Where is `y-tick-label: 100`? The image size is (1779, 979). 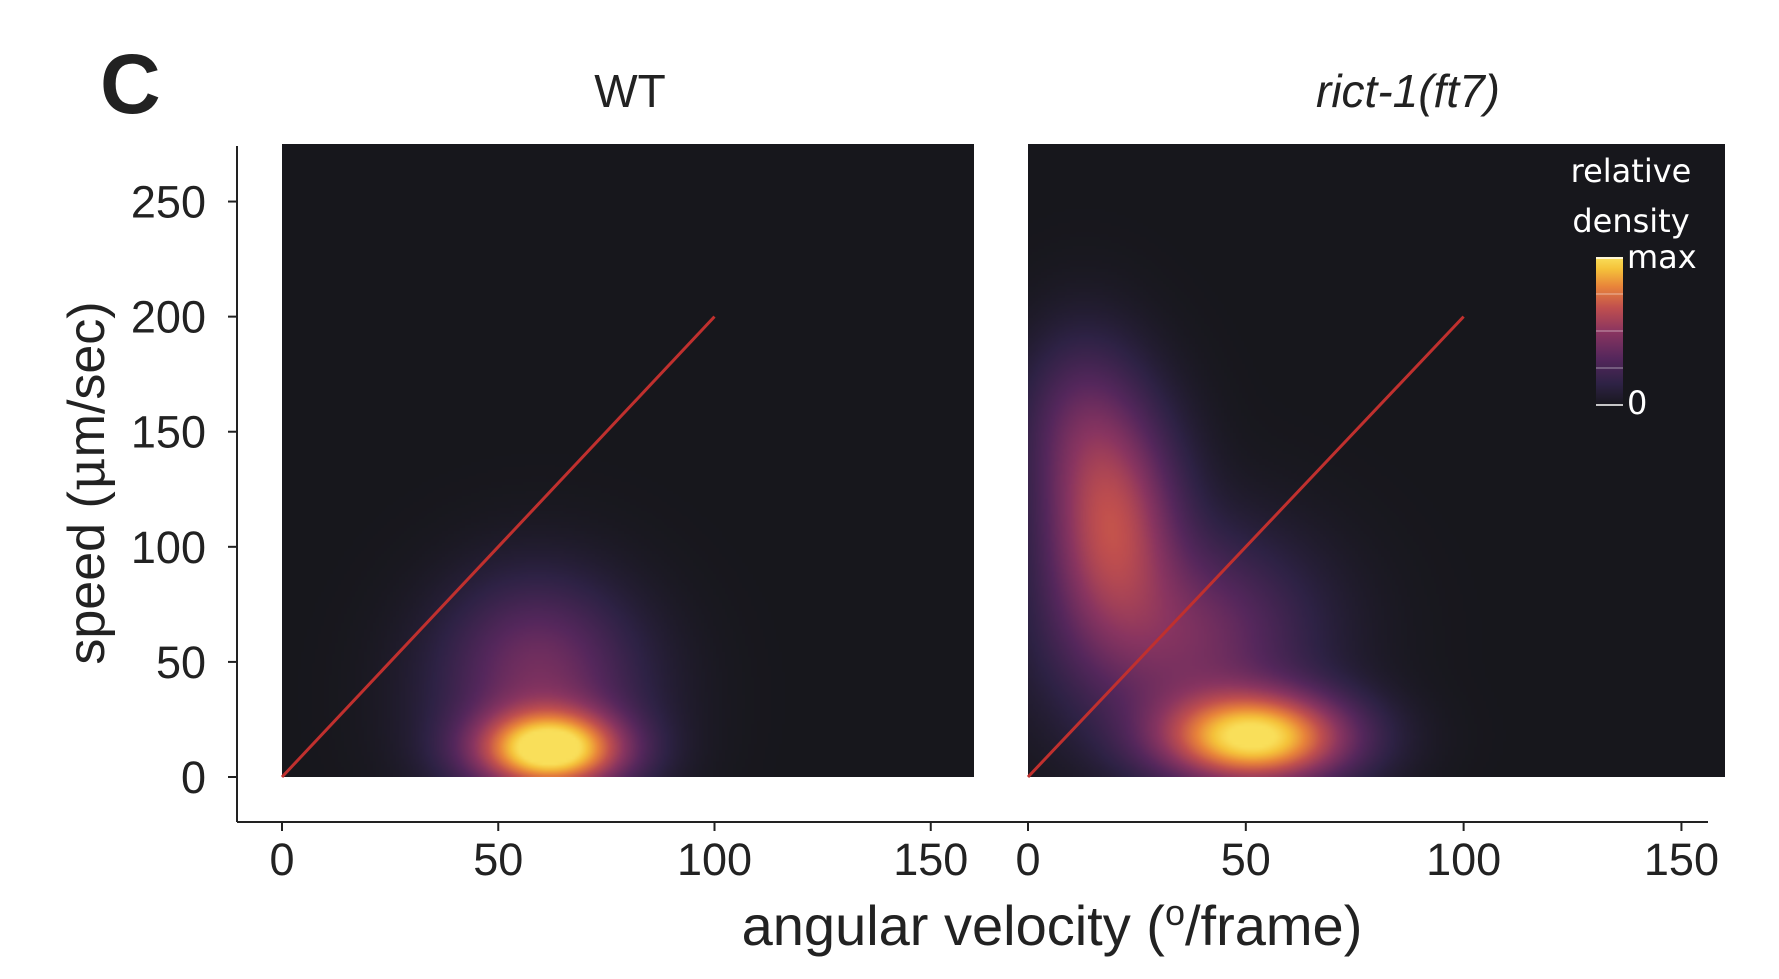 y-tick-label: 100 is located at coordinates (168, 547).